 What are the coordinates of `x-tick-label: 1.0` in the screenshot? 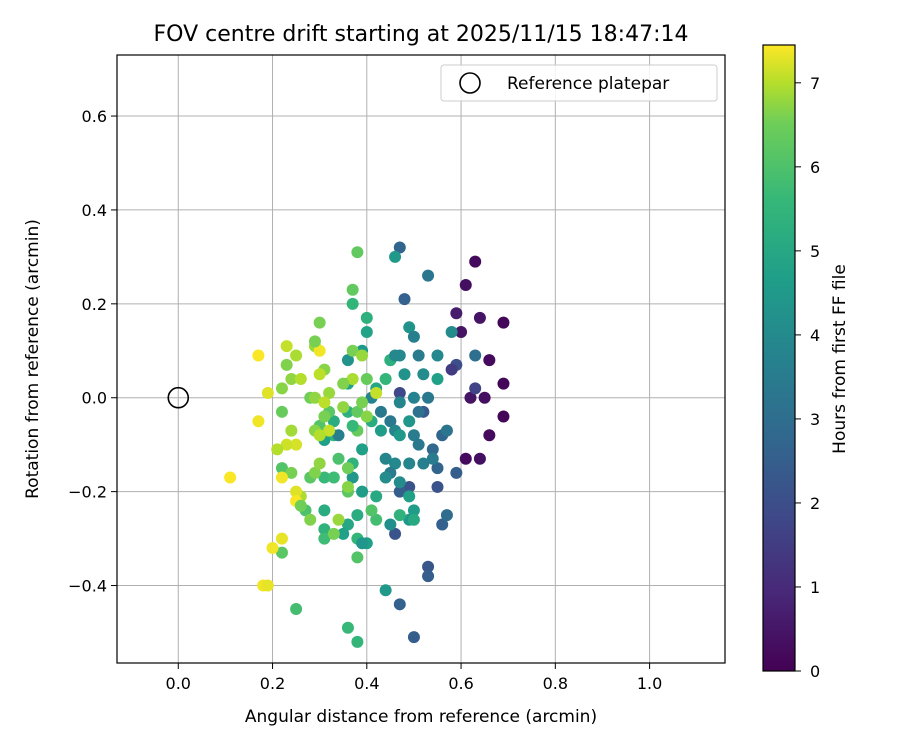 It's located at (649, 683).